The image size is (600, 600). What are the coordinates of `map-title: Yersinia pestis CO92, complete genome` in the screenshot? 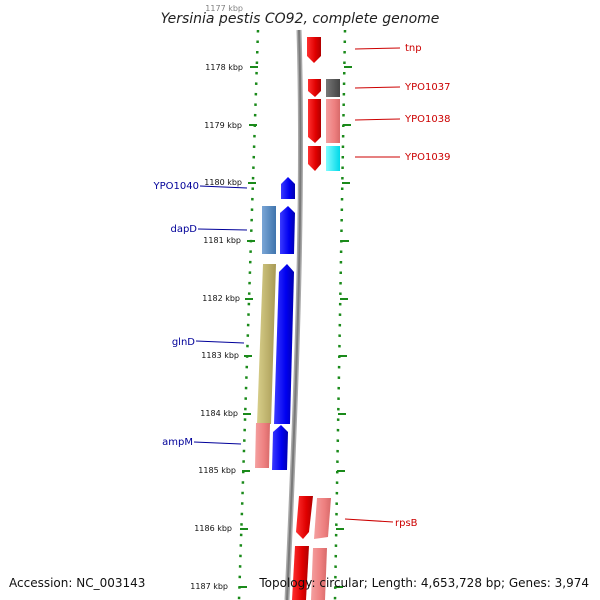 It's located at (300, 19).